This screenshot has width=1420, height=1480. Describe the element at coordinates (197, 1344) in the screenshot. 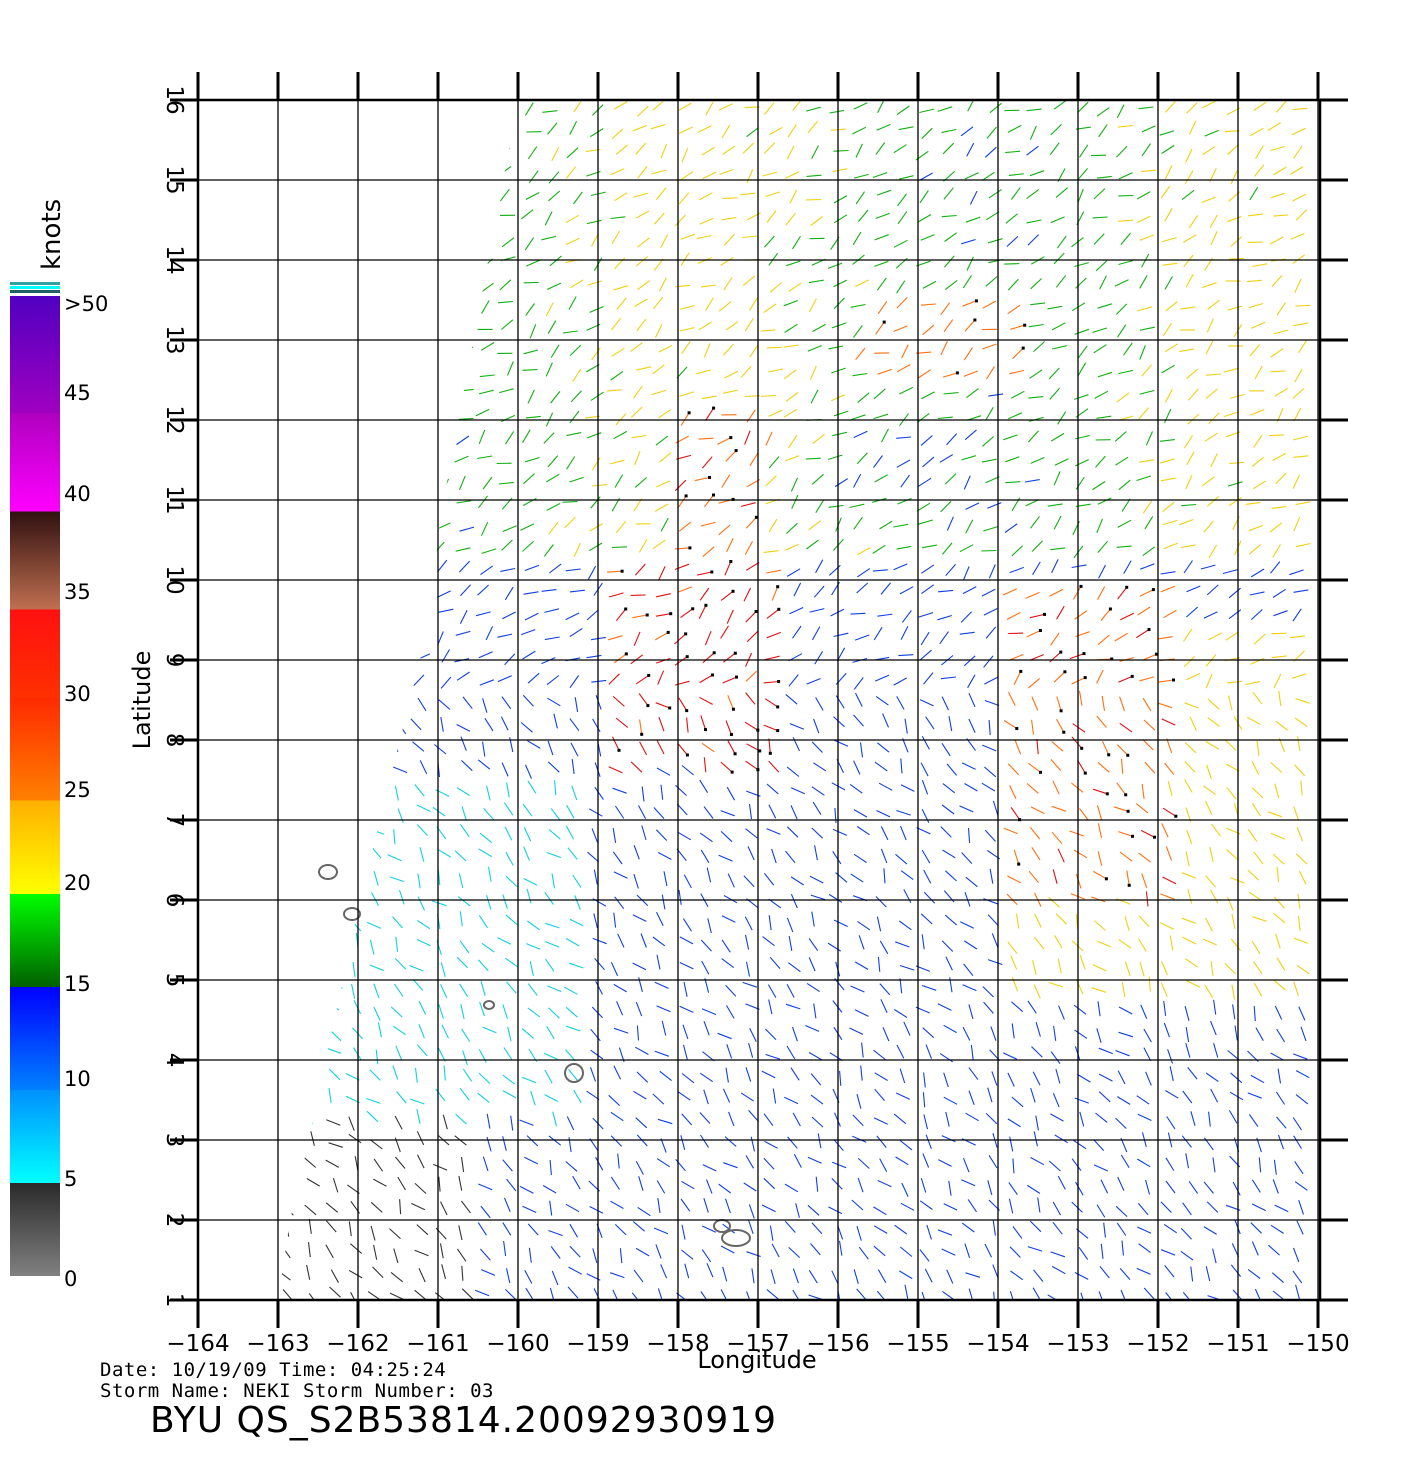

I see `lon-tick-label: −164` at that location.